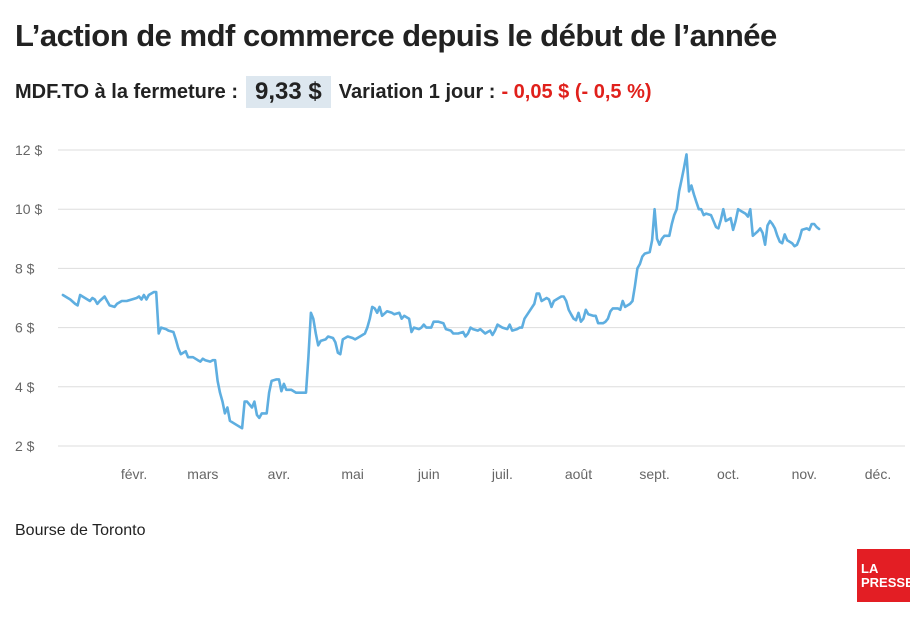 The width and height of the screenshot is (924, 626). I want to click on y-tick-label: 6 $, so click(25, 328).